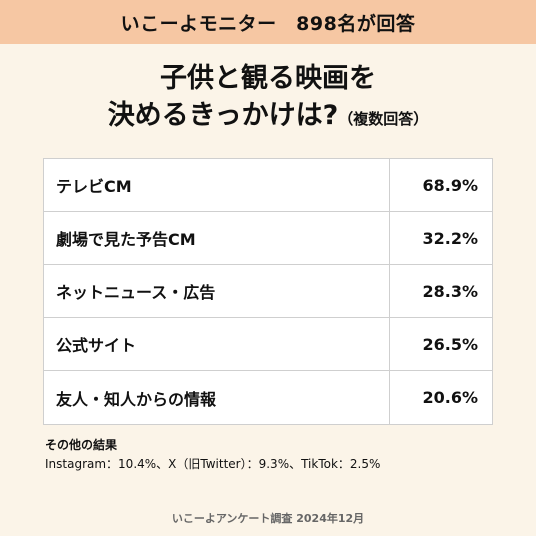 The height and width of the screenshot is (536, 536). Describe the element at coordinates (268, 22) in the screenshot. I see `respondents-banner: いこーよモニター 898名が回答` at that location.